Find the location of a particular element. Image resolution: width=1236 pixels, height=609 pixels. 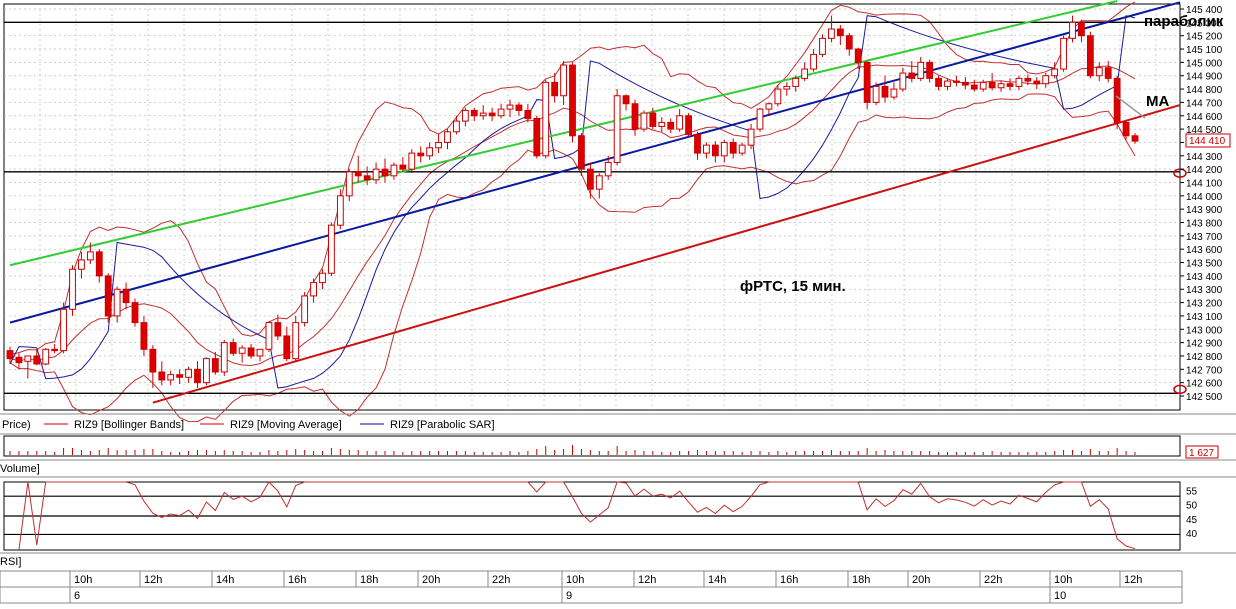

price-tick-label: 144 700 is located at coordinates (1204, 103).